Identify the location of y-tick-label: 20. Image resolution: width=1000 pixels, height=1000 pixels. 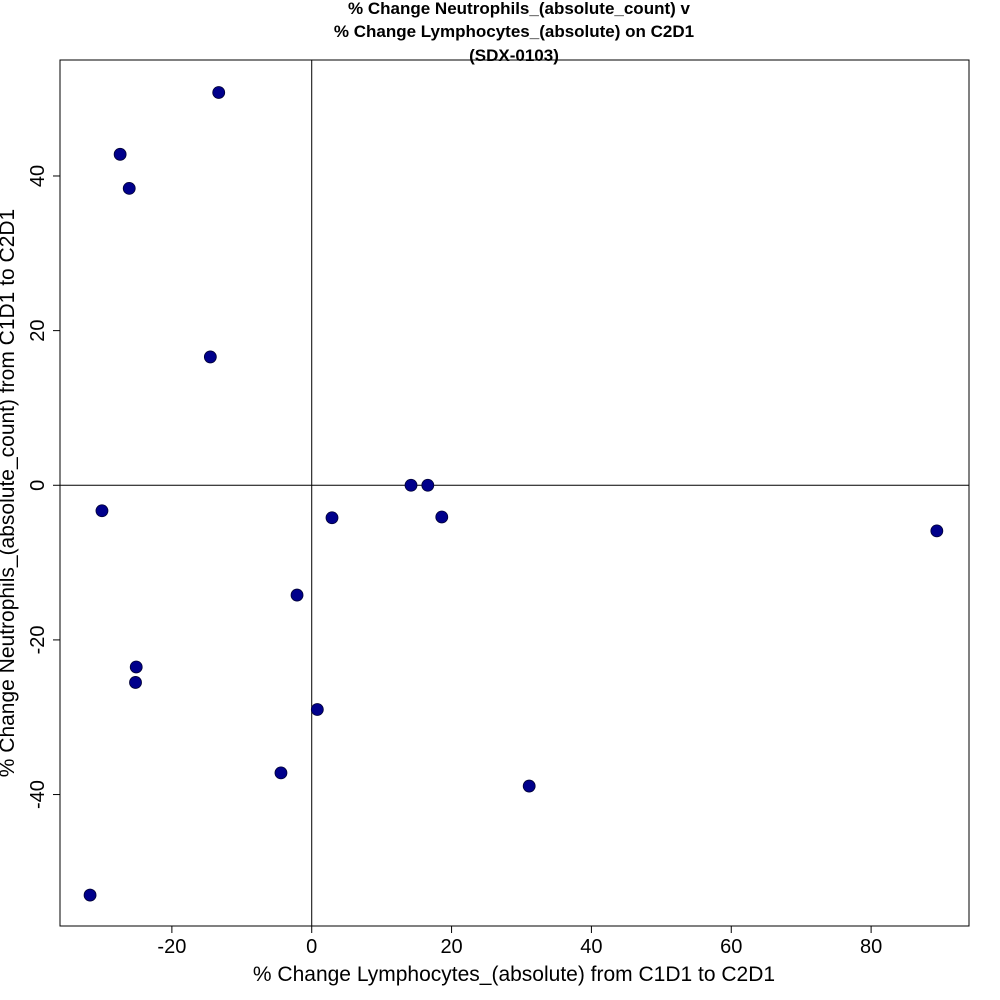
(38, 331).